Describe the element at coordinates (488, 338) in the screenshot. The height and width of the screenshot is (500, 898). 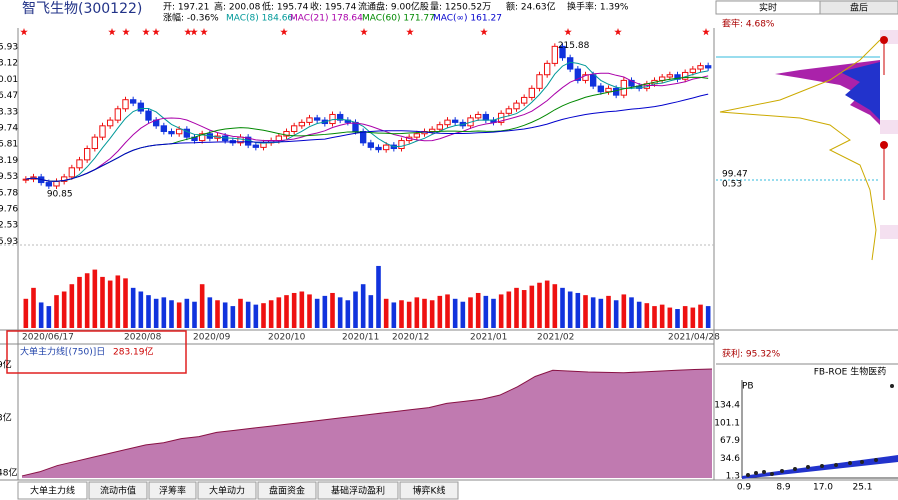
I see `date-label: 2021/01` at that location.